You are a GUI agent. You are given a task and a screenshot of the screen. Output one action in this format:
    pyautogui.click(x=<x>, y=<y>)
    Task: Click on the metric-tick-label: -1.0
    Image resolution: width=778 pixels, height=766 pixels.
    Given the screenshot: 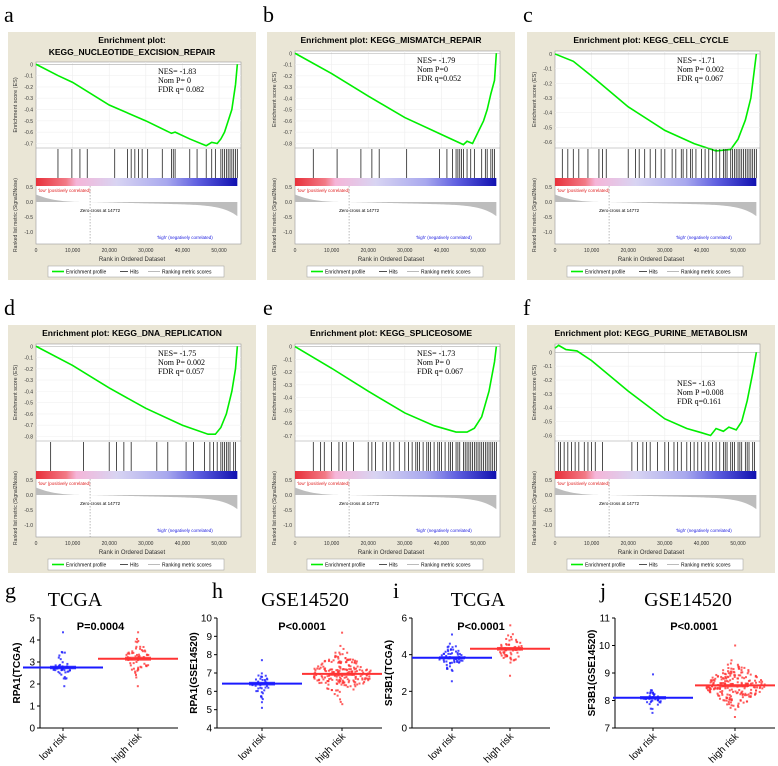 What is the action you would take?
    pyautogui.click(x=28, y=233)
    